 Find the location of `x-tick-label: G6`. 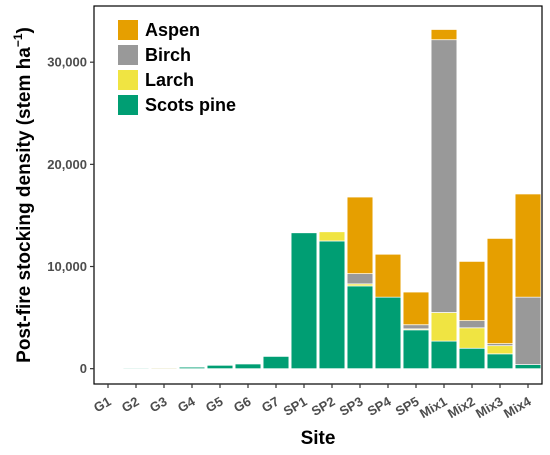

x-tick-label: G6 is located at coordinates (242, 405).